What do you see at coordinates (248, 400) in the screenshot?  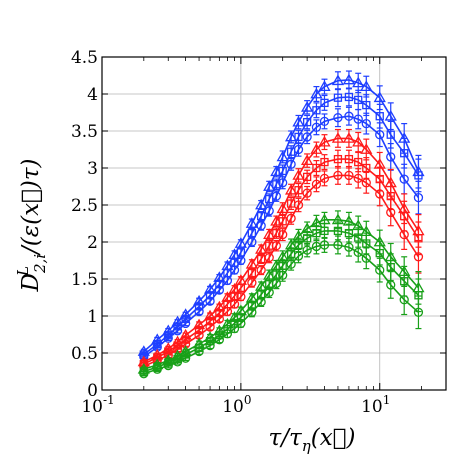 I see `x-tick-label-exp: 0` at bounding box center [248, 400].